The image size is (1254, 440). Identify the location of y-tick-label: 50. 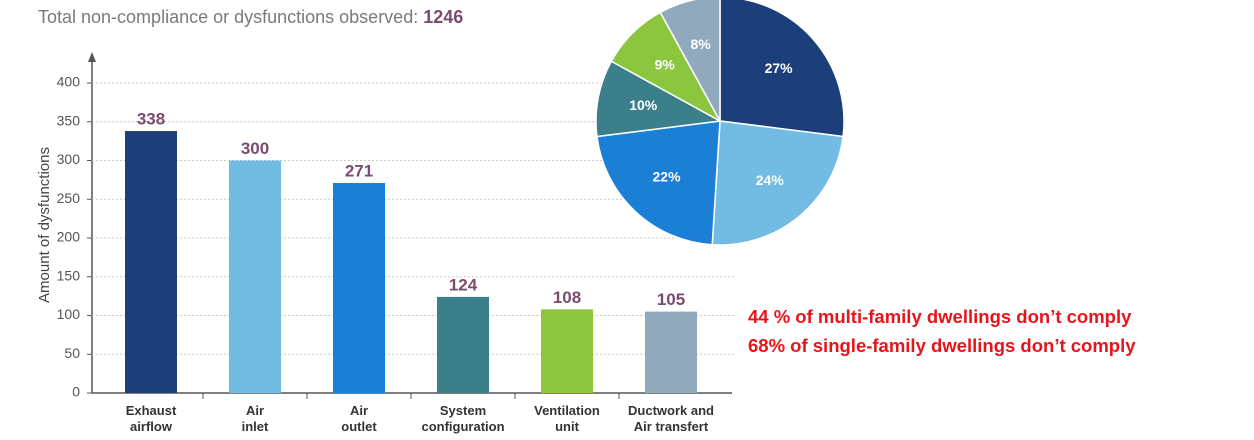
(72, 353).